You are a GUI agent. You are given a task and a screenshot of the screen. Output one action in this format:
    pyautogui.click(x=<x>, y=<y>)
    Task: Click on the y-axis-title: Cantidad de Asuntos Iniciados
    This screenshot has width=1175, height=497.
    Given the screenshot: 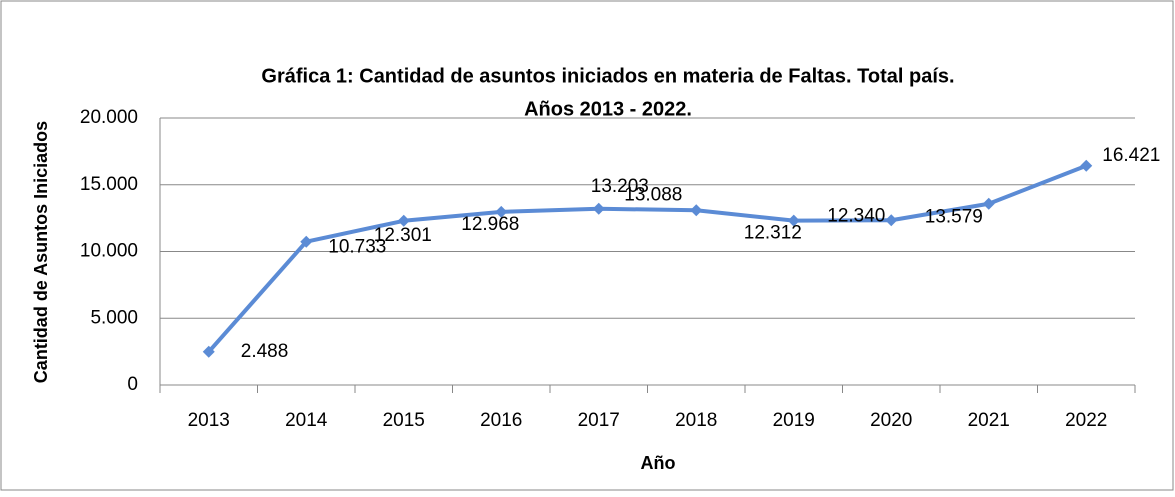 What is the action you would take?
    pyautogui.click(x=41, y=252)
    